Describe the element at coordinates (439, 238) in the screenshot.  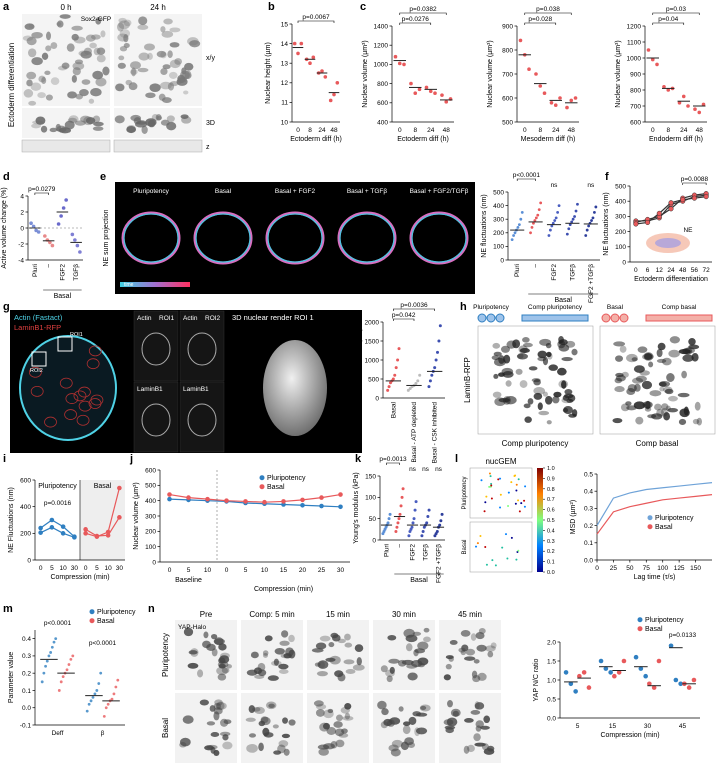
I see `ne-ring` at that location.